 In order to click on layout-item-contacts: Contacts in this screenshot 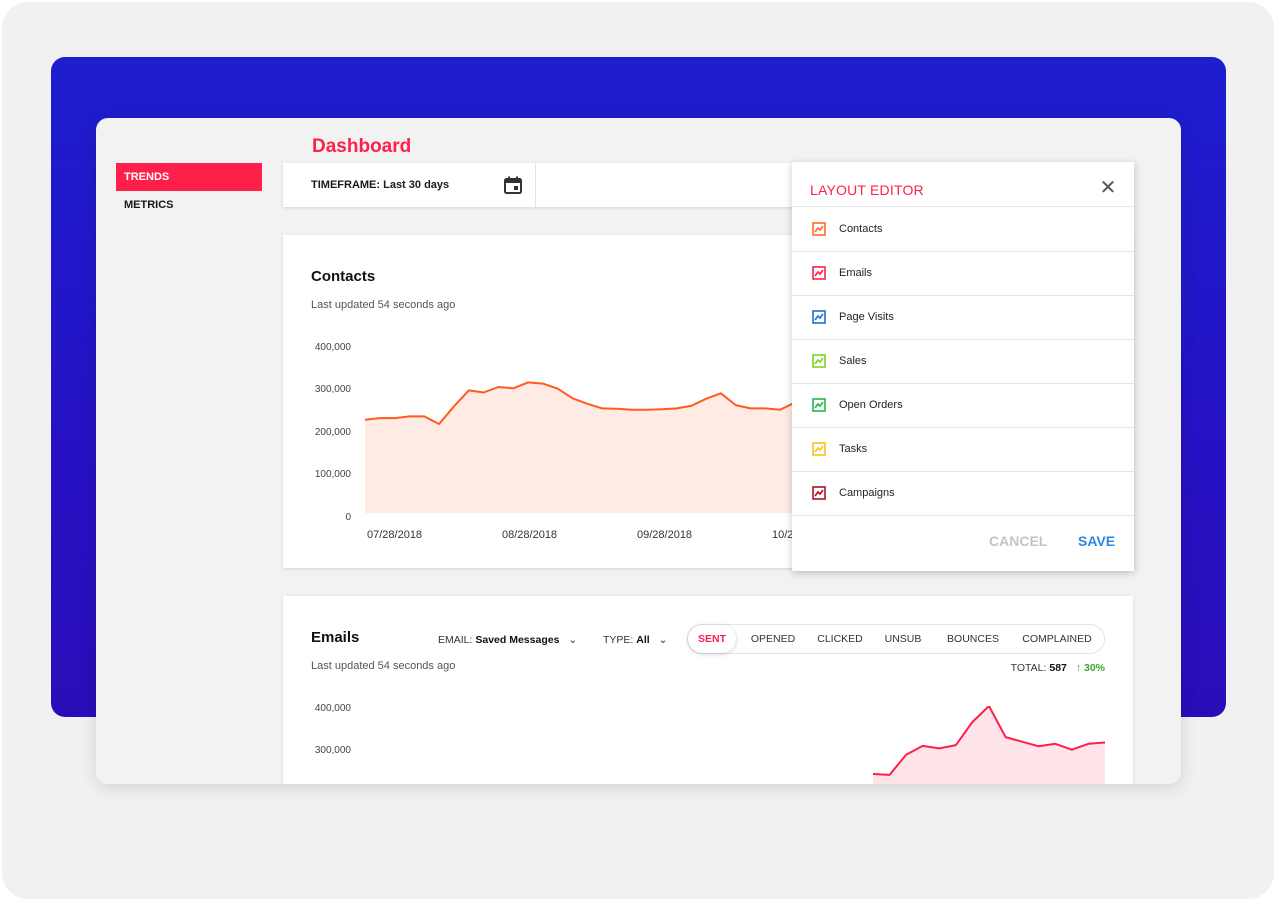, I will do `click(963, 229)`.